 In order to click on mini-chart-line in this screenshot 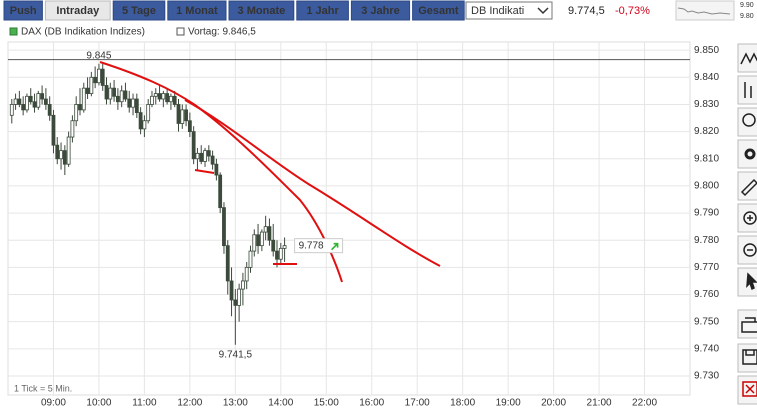, I will do `click(704, 11)`.